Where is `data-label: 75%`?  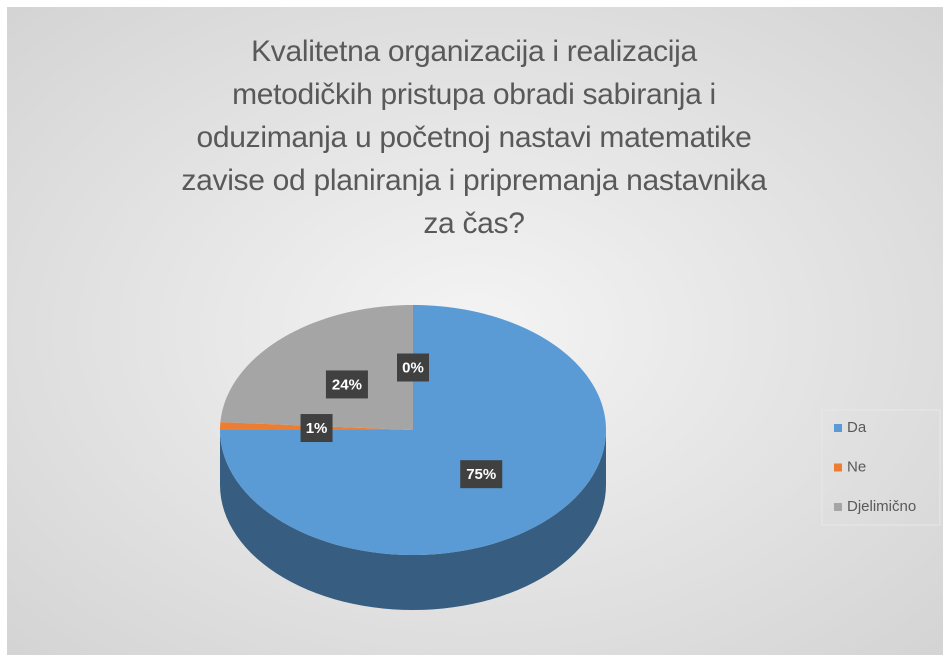 data-label: 75% is located at coordinates (481, 474).